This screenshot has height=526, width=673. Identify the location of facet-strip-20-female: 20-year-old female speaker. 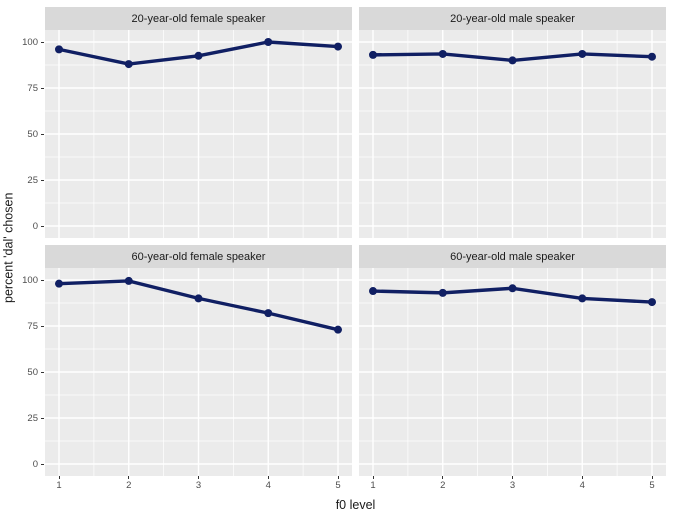
(198, 18).